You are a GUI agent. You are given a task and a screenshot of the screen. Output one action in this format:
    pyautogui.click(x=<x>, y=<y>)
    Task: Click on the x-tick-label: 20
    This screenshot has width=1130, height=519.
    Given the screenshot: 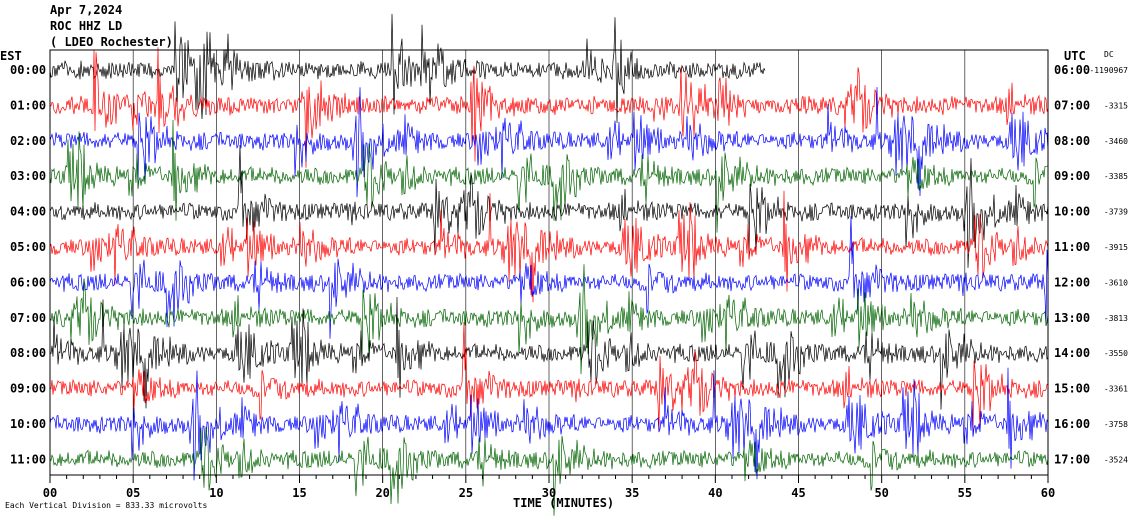 What is the action you would take?
    pyautogui.click(x=382, y=493)
    